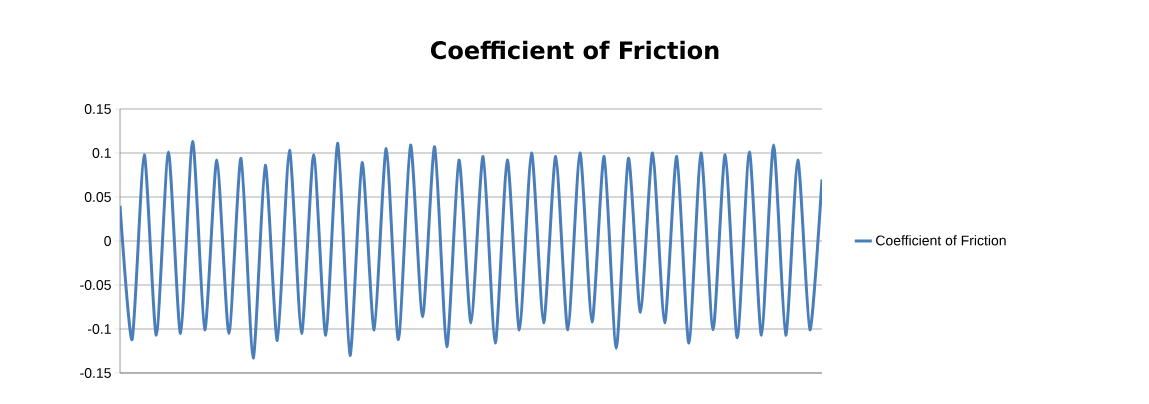  I want to click on y-tick-label: 0.1, so click(101, 153).